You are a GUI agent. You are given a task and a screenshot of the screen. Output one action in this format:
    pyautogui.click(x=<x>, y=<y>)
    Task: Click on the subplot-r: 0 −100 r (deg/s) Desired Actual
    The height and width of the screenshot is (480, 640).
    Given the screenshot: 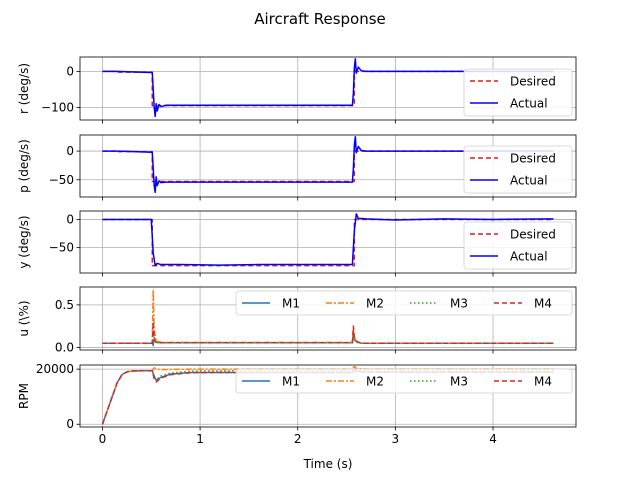 What is the action you would take?
    pyautogui.click(x=297, y=90)
    